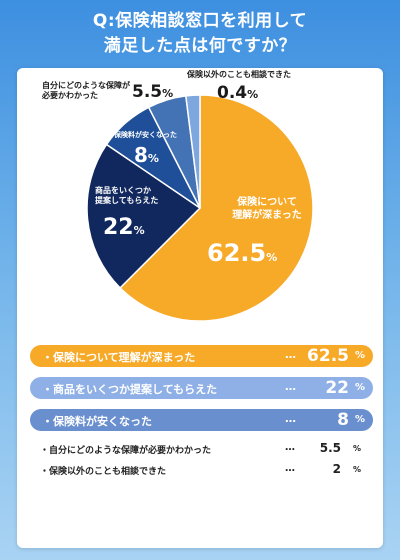 The image size is (400, 560). I want to click on slice-5-label: 保険以外のことも相談できた, so click(239, 74).